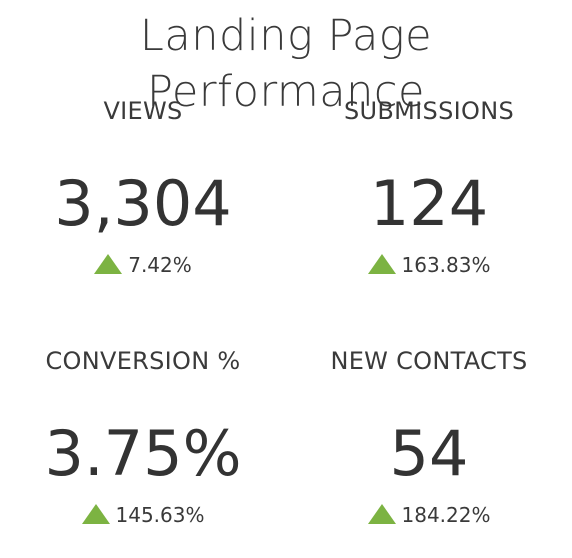 This screenshot has height=558, width=572. I want to click on metric-change: 163.83%, so click(429, 265).